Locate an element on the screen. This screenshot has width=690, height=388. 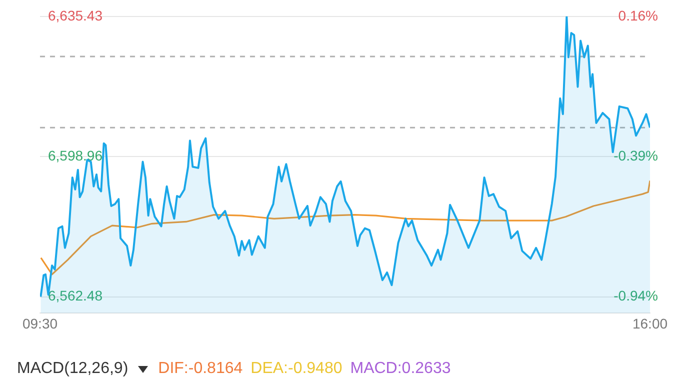
text: MACD:0.2633 is located at coordinates (400, 369).